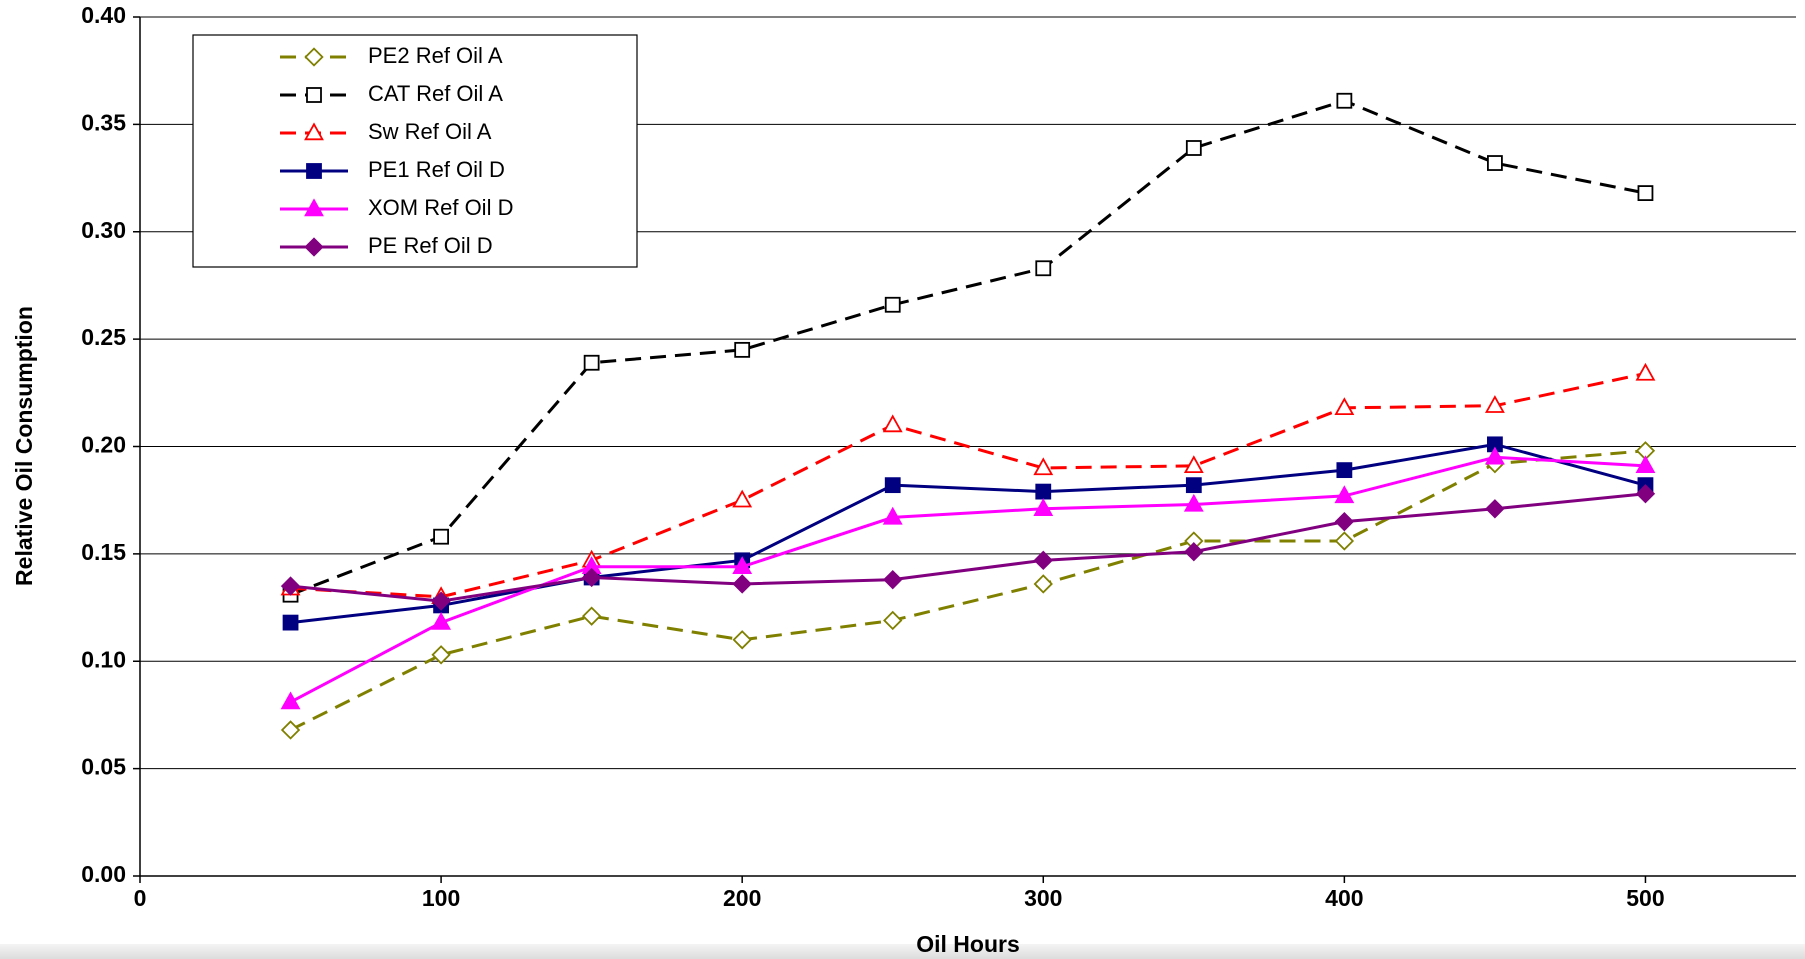  I want to click on y-tick-label: 0.00, so click(103, 874).